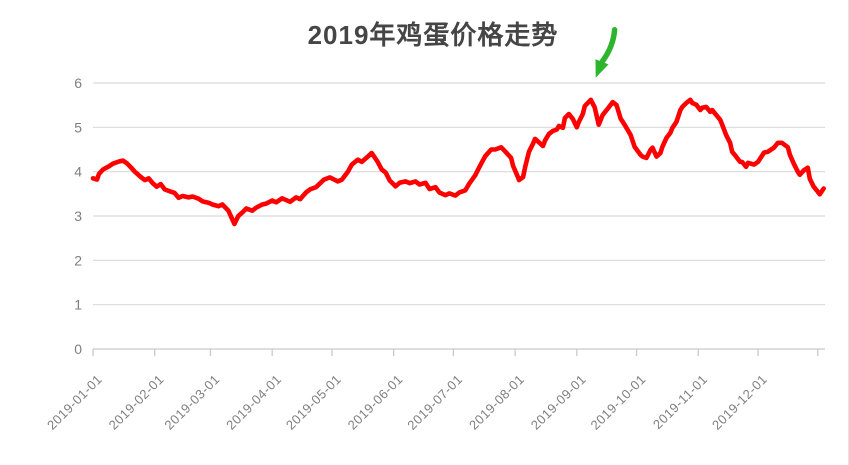  I want to click on x-tick-label: 2019-11-01, so click(680, 402).